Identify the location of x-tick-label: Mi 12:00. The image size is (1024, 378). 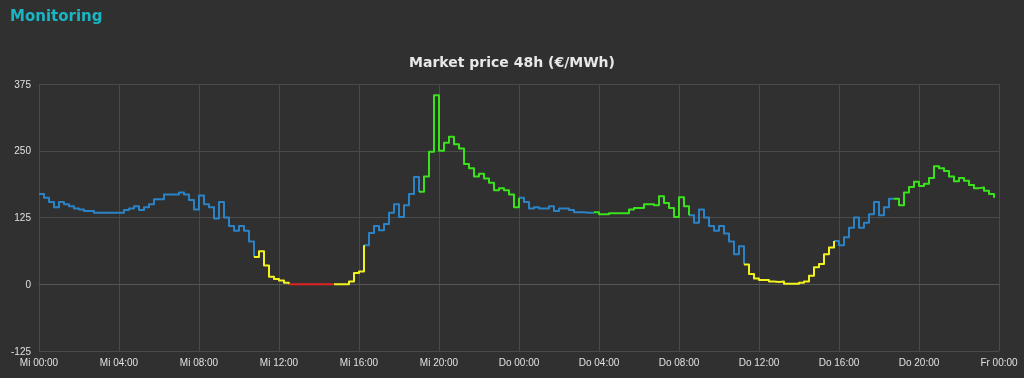
(279, 362).